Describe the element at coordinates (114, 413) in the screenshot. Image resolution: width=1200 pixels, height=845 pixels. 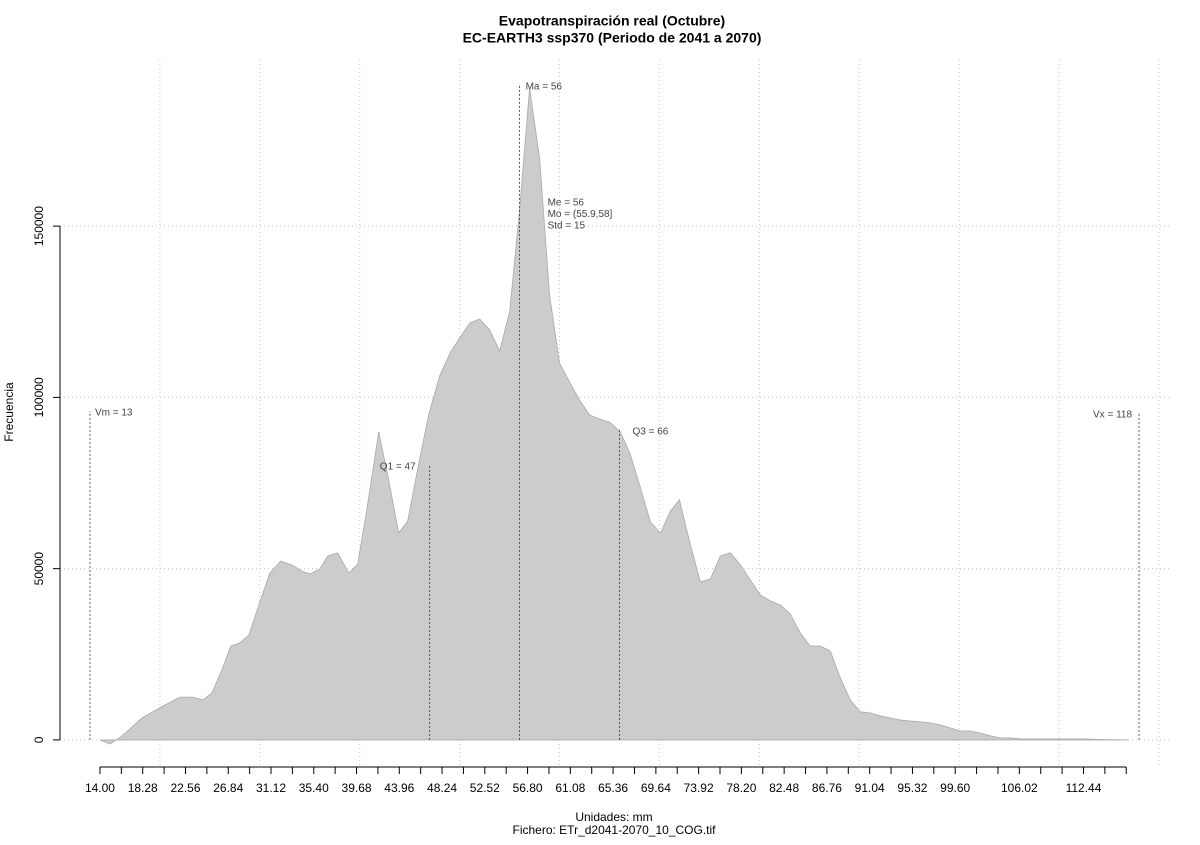
I see `marker-label: Vm = 13` at that location.